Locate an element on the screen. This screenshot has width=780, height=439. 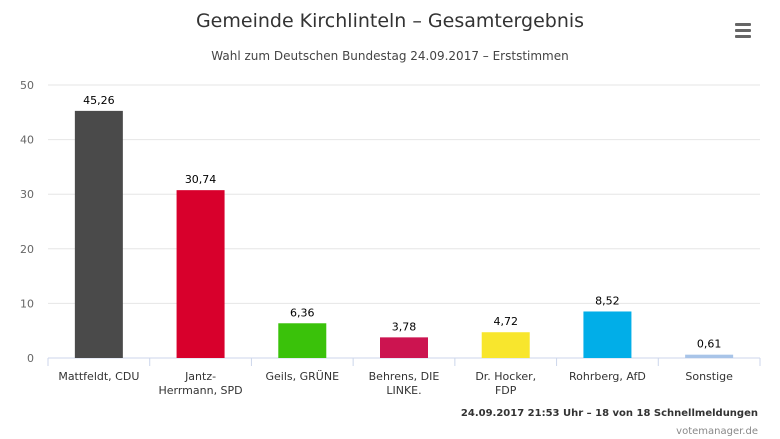
y-tick-label: 10 is located at coordinates (27, 303).